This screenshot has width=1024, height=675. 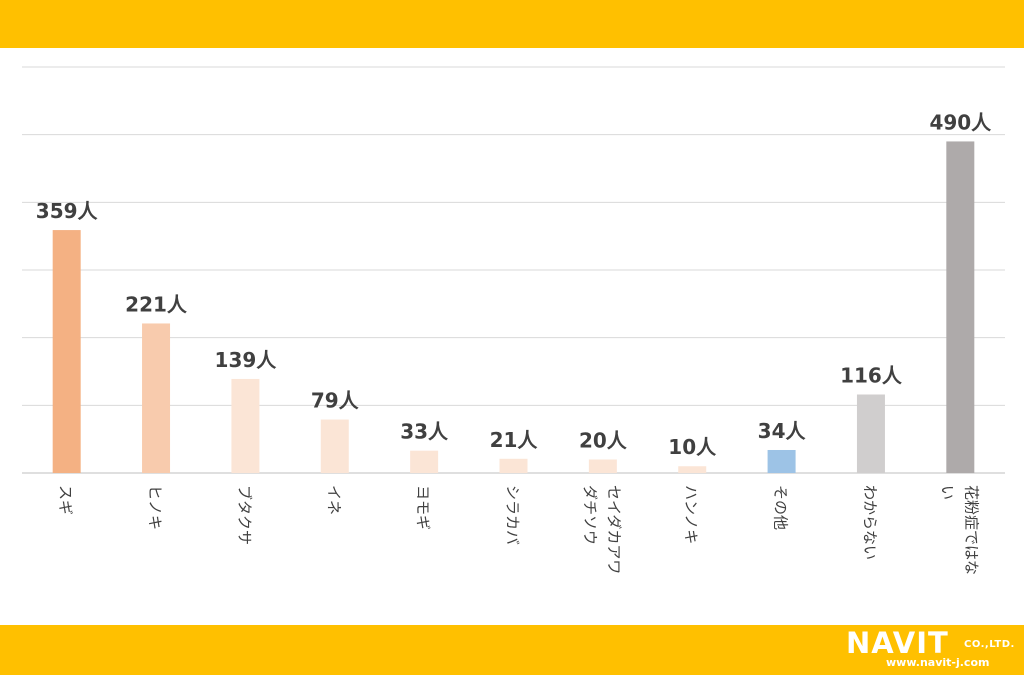 I want to click on value-label: 221人, so click(x=156, y=304).